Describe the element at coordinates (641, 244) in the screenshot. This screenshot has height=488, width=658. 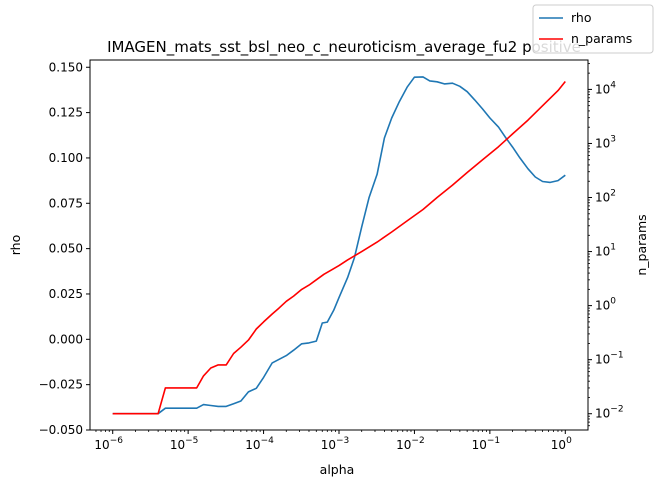
I see `y2-axis-label: n_params` at that location.